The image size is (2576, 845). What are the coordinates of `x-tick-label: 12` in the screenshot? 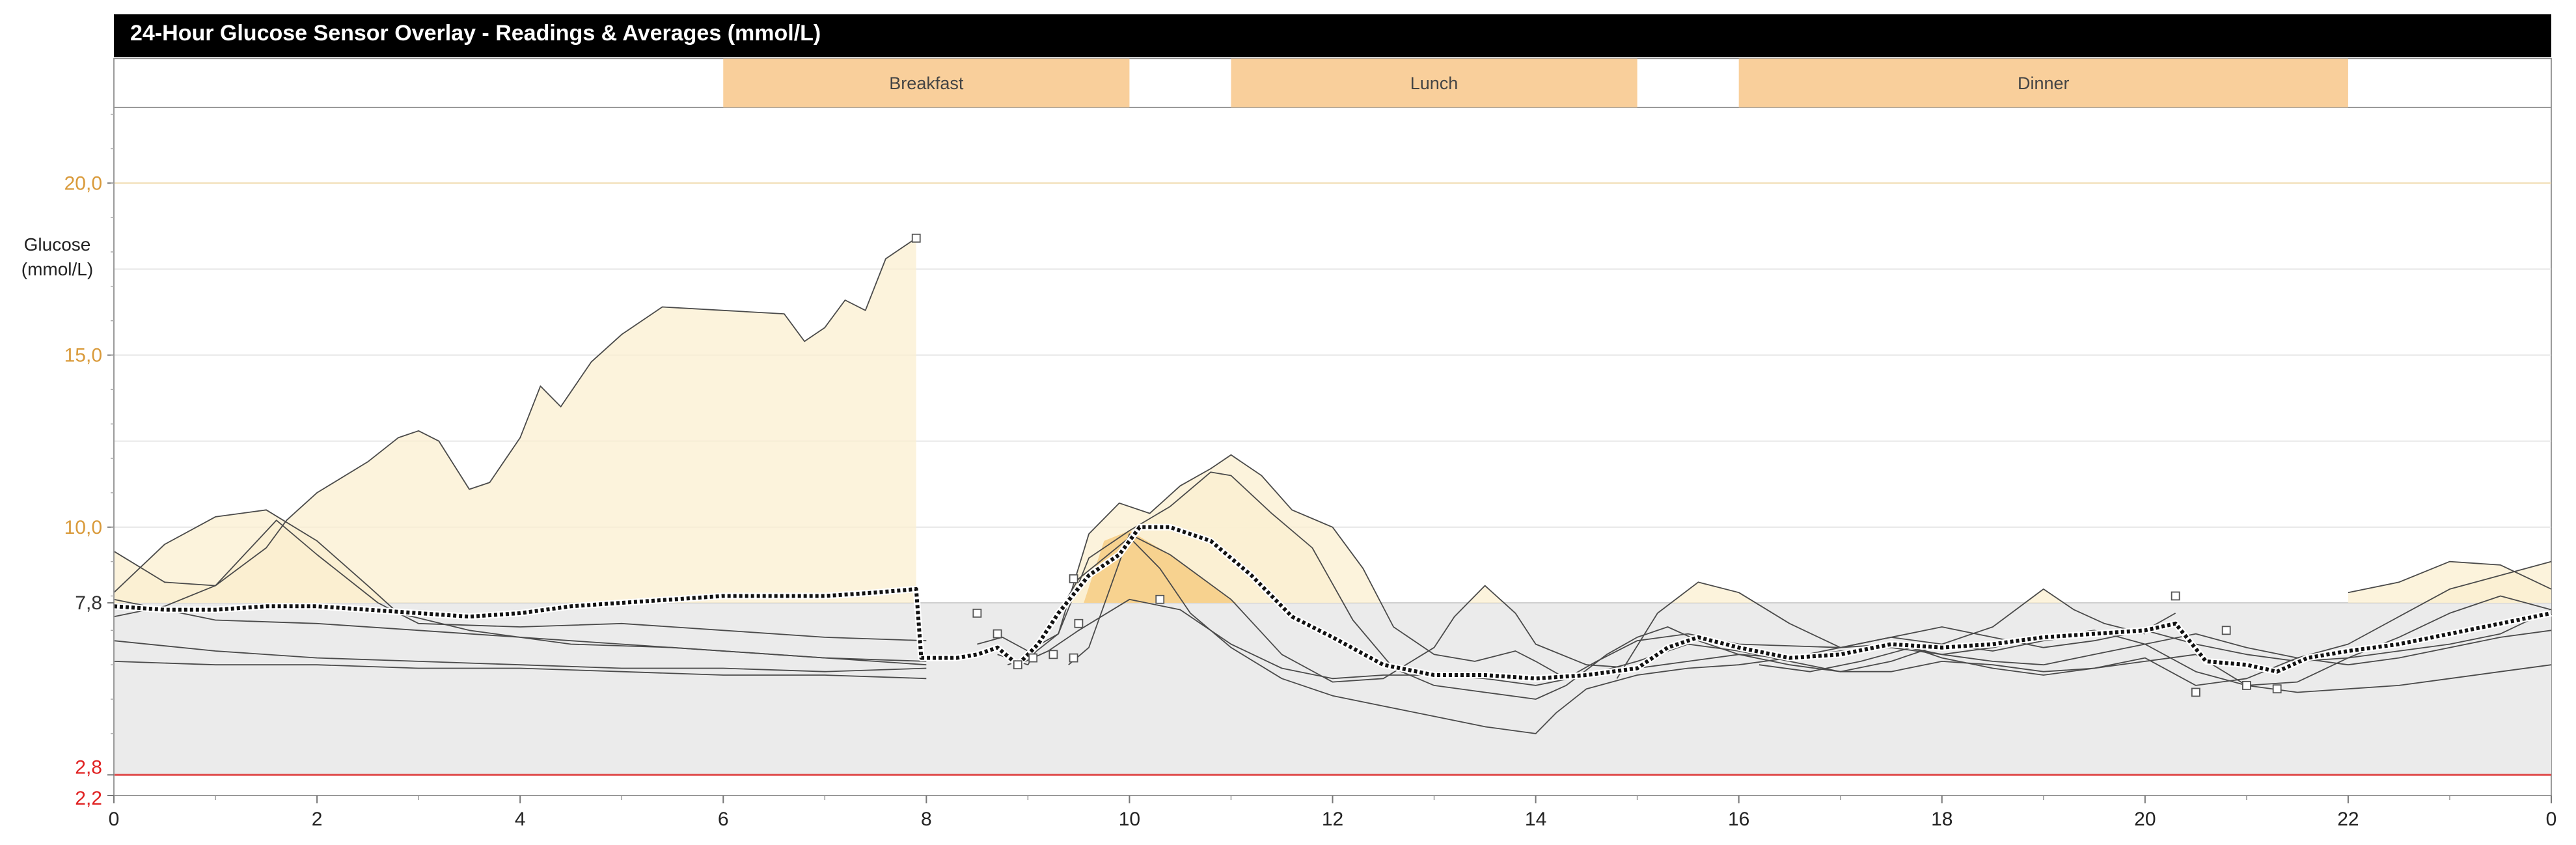 It's located at (1333, 819).